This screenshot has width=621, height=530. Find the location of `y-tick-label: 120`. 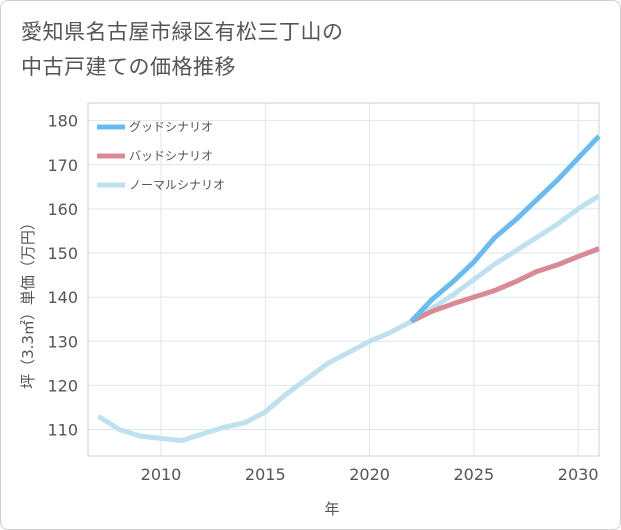

y-tick-label: 120 is located at coordinates (62, 385).